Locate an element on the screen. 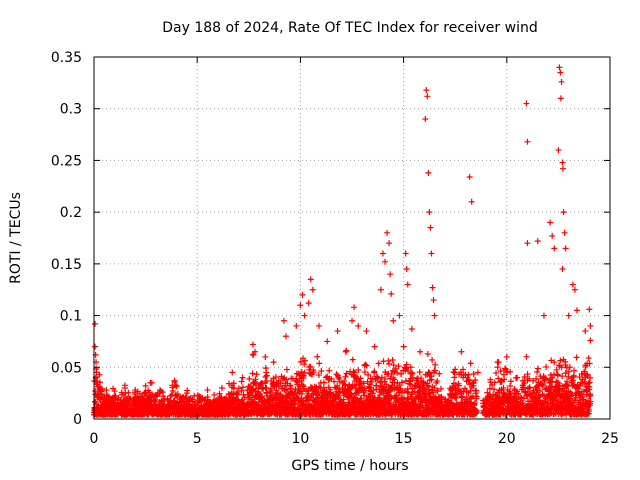  y-tick-label: 0.05 is located at coordinates (66, 368).